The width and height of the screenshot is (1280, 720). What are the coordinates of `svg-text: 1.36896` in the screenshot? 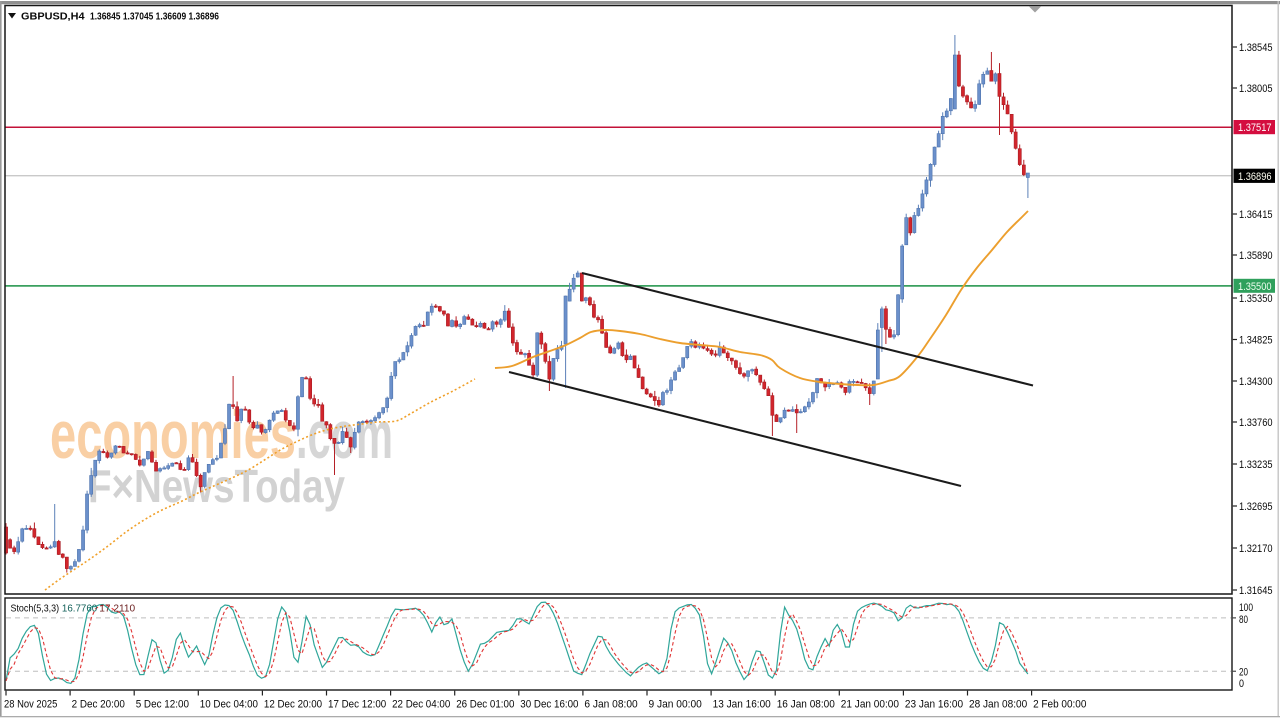 It's located at (1255, 177).